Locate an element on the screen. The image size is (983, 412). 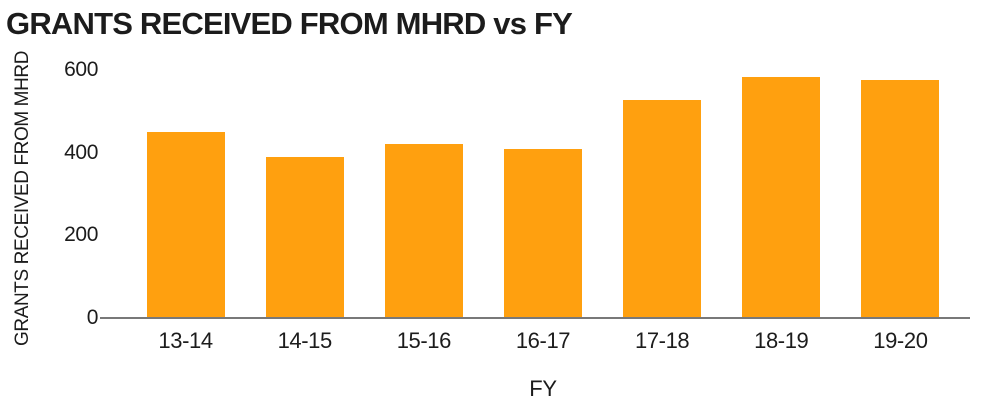
y-tick-label: 200 is located at coordinates (81, 235).